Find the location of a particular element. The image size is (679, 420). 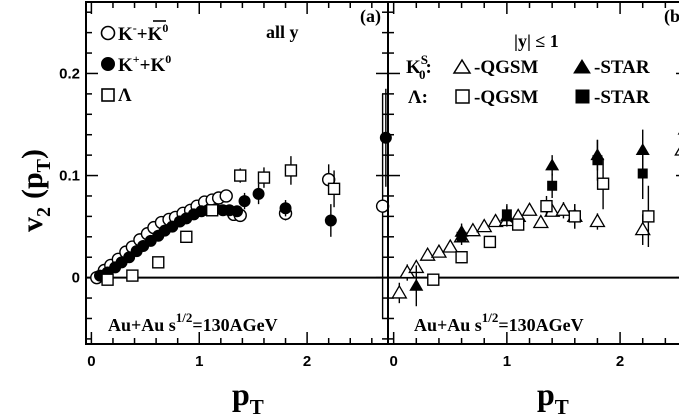

legend-a-square-open is located at coordinates (108, 95).